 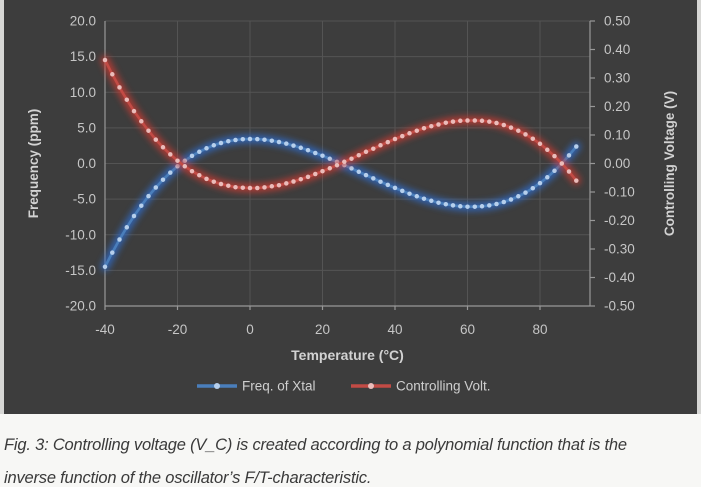 What do you see at coordinates (443, 386) in the screenshot?
I see `legend-label: Controlling Volt.` at bounding box center [443, 386].